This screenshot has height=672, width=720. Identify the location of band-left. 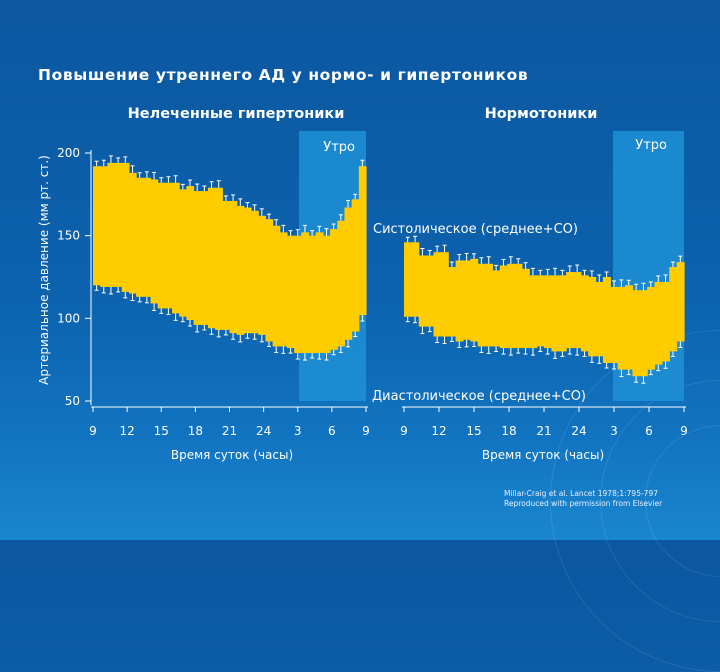
(230, 258).